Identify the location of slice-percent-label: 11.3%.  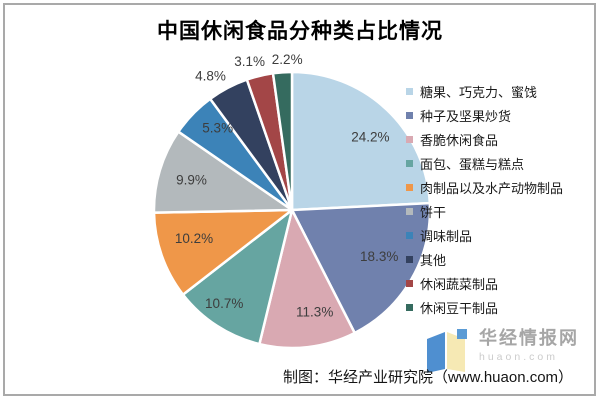
(314, 312).